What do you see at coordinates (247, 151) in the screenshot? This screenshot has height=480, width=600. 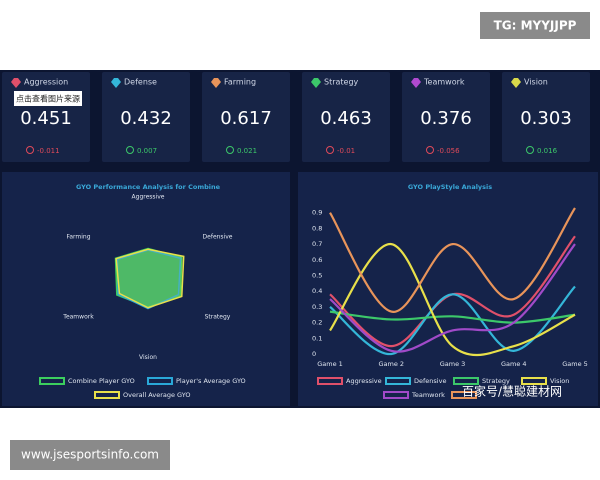 I see `stat-delta: 0.021` at bounding box center [247, 151].